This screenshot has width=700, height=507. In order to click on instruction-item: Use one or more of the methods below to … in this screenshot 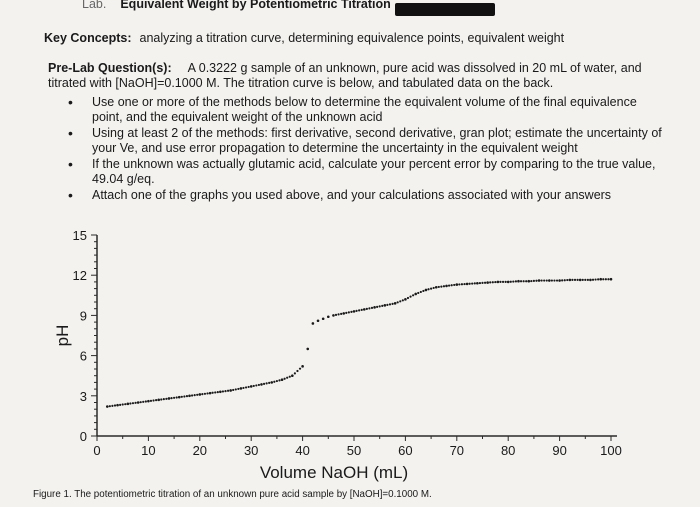, I will do `click(365, 109)`.